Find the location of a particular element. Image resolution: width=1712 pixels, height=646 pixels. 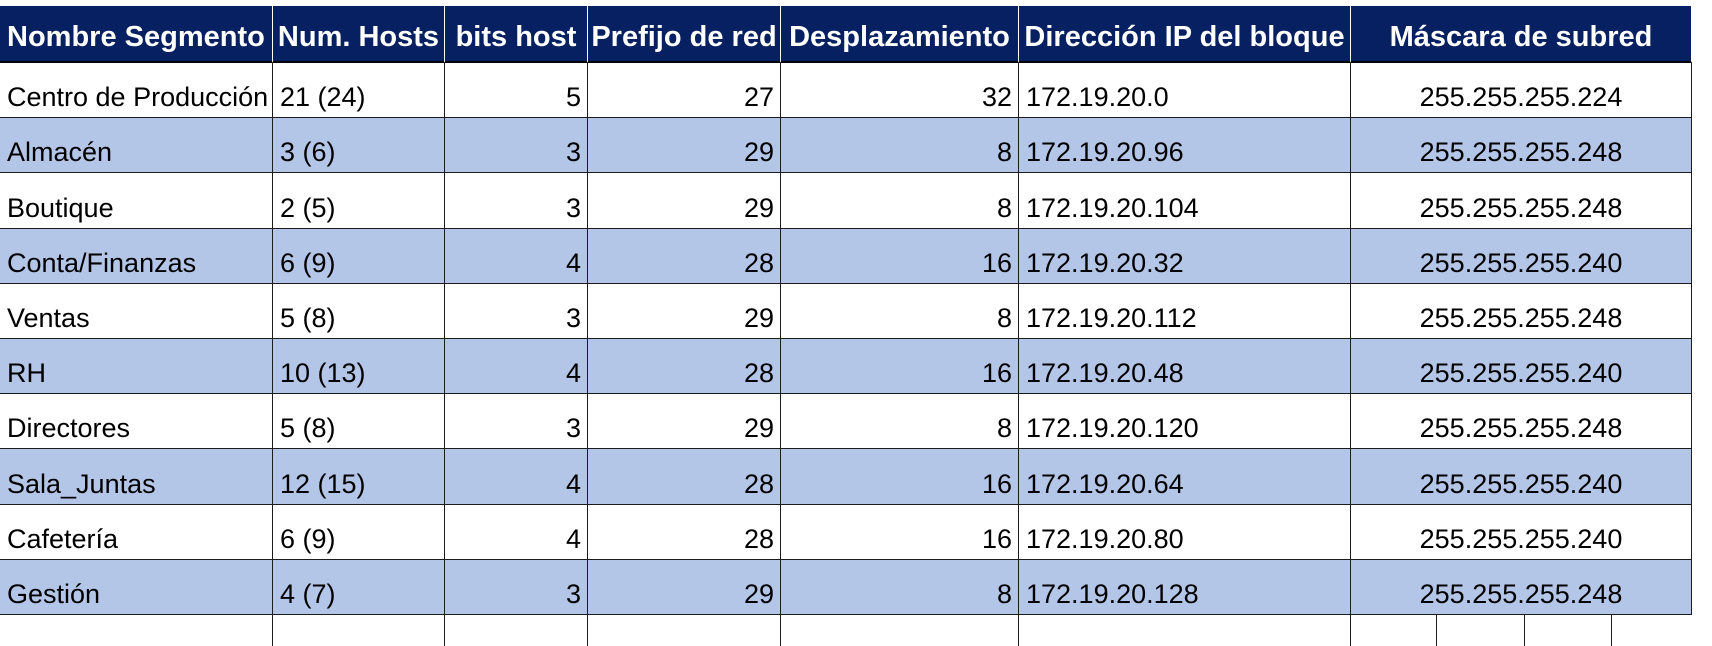

header-cell-network-prefix: Prefijo de red is located at coordinates (684, 34).